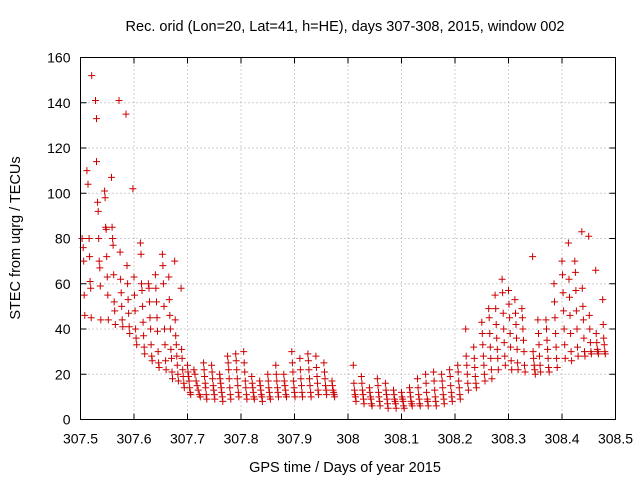 This screenshot has height=480, width=640. What do you see at coordinates (80, 439) in the screenshot?
I see `x-tick-label: 307.5` at bounding box center [80, 439].